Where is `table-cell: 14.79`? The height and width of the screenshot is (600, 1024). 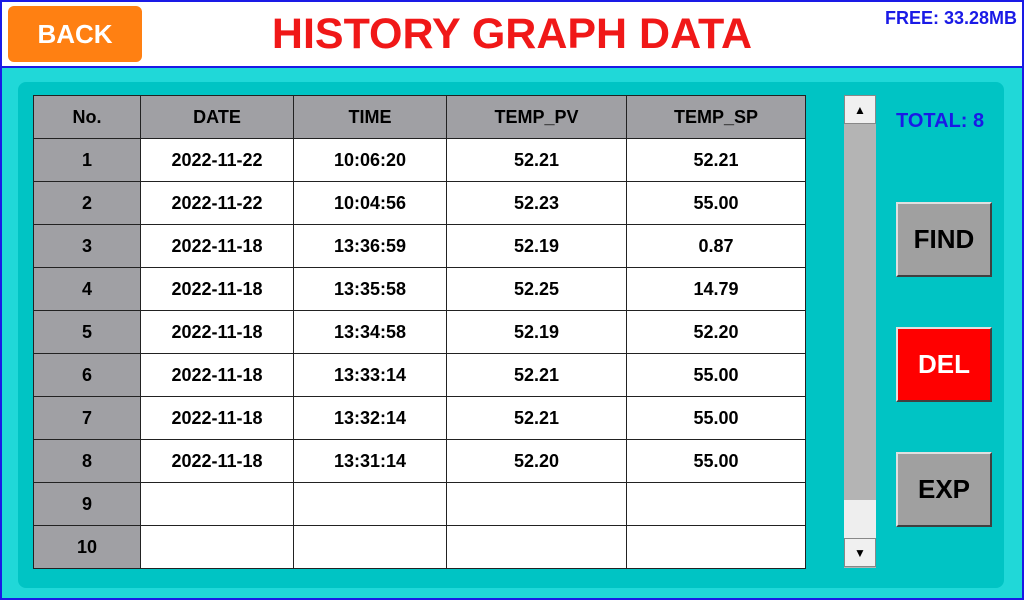
table-cell: 14.79 is located at coordinates (716, 289).